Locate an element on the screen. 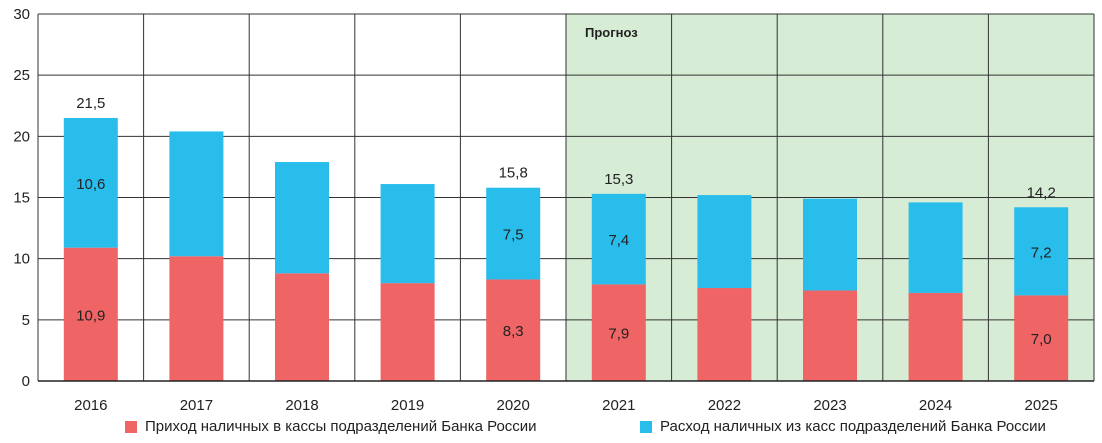 The height and width of the screenshot is (443, 1102). y-tick-label: 20 is located at coordinates (21, 136).